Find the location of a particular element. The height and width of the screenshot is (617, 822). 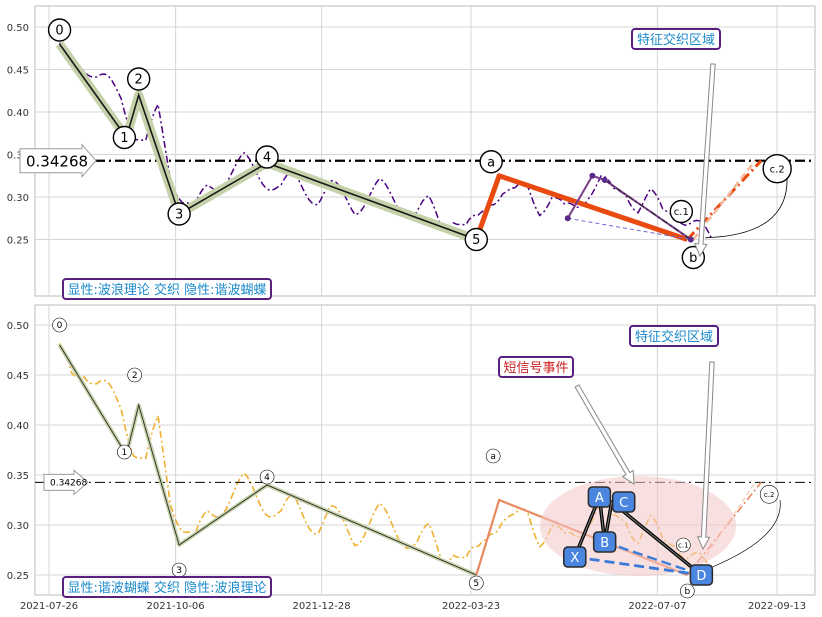

top-wave-point-4-label: 4 is located at coordinates (267, 158).